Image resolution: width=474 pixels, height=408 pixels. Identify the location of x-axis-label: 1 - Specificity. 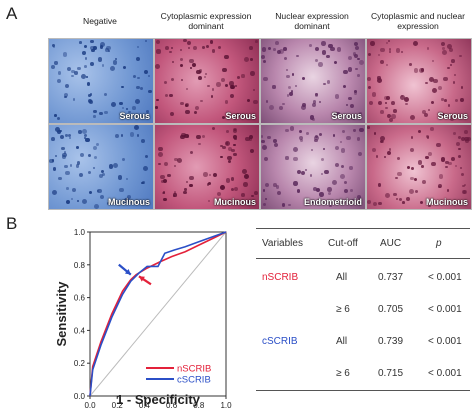
(158, 399).